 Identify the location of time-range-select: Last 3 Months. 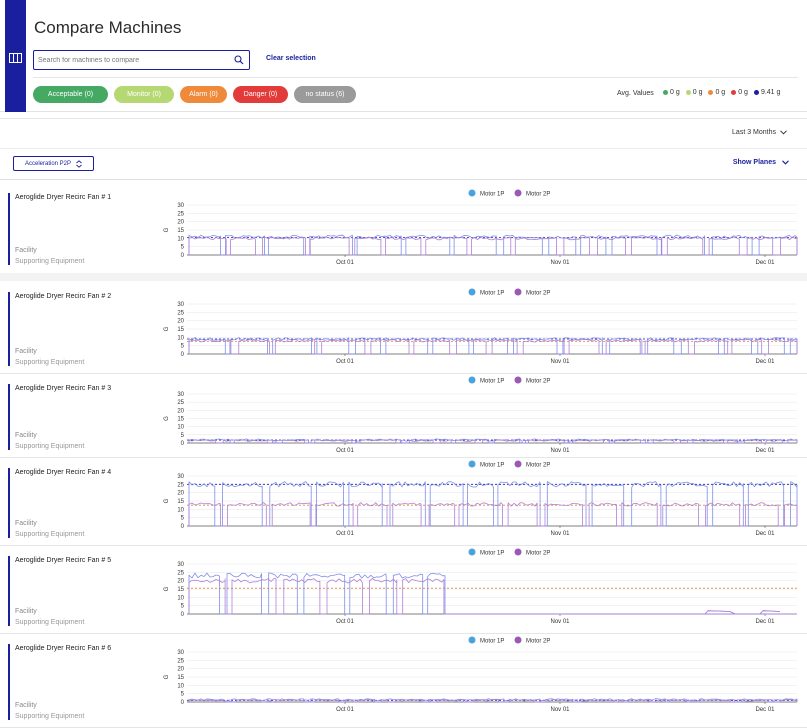
(759, 132).